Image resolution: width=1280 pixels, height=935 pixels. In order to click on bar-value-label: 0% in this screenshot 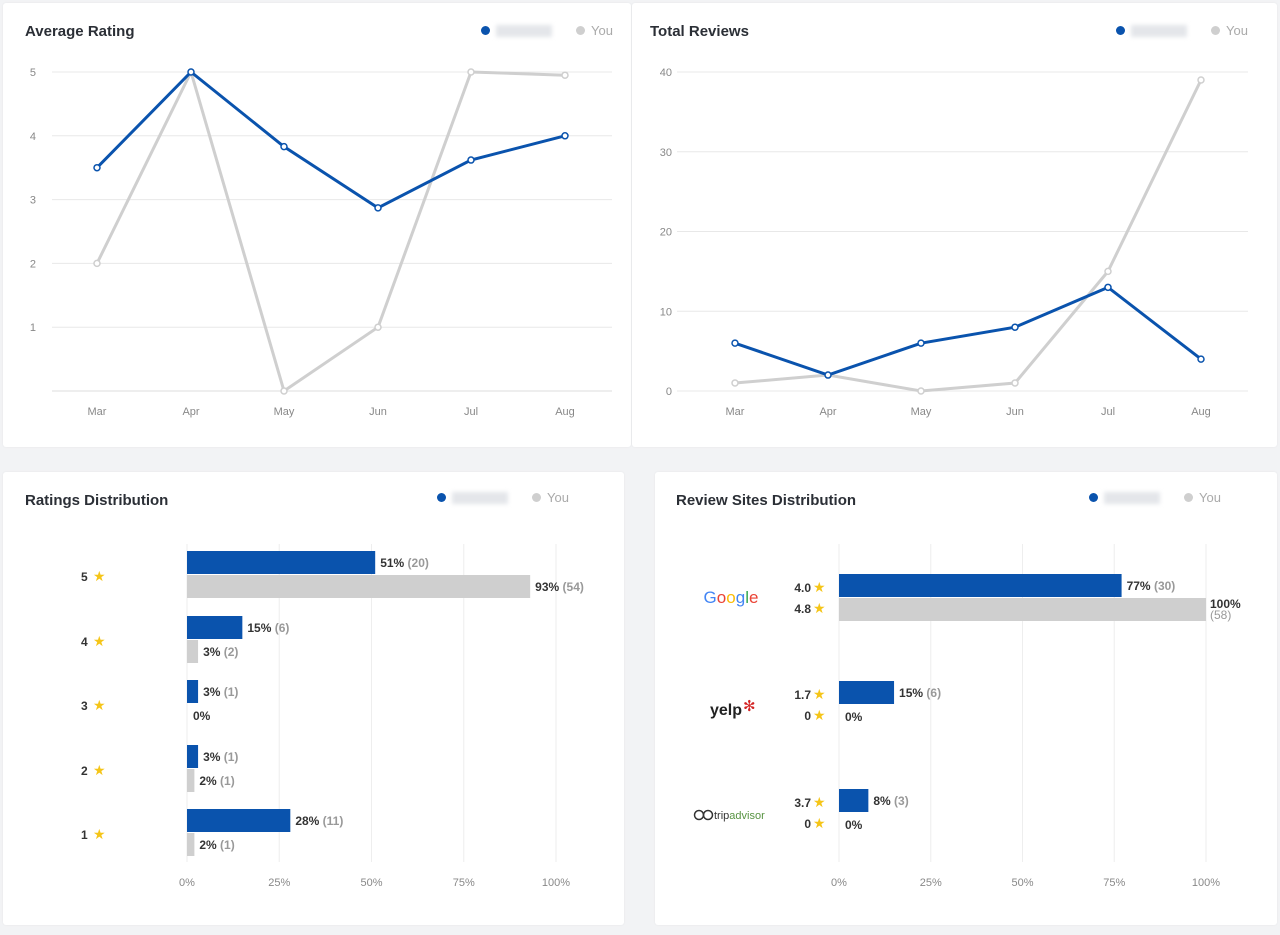, I will do `click(202, 716)`.